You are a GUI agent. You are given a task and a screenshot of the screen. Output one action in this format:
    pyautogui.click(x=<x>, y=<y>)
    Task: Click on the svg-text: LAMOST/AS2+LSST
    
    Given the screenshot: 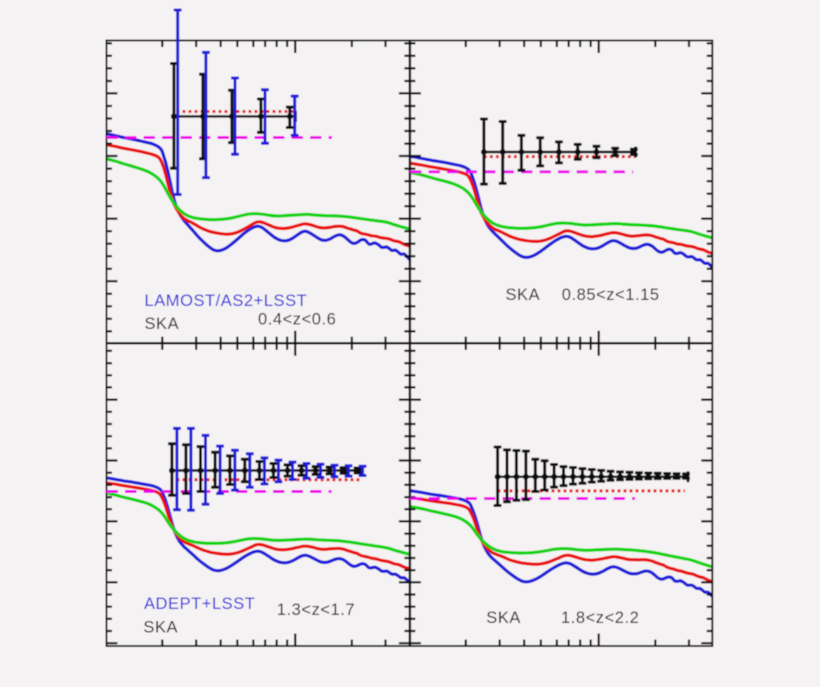 What is the action you would take?
    pyautogui.click(x=226, y=301)
    